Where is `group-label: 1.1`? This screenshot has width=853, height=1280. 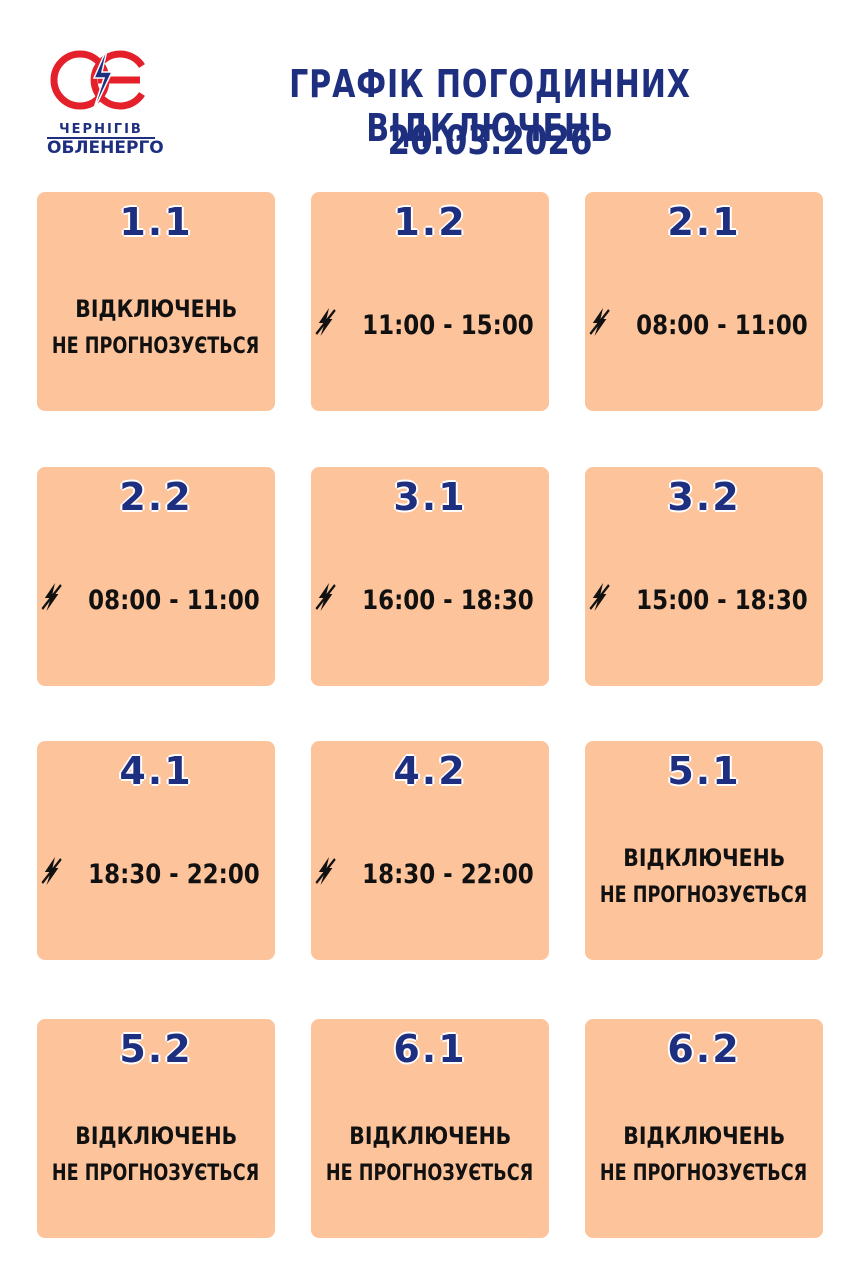 group-label: 1.1 is located at coordinates (156, 222).